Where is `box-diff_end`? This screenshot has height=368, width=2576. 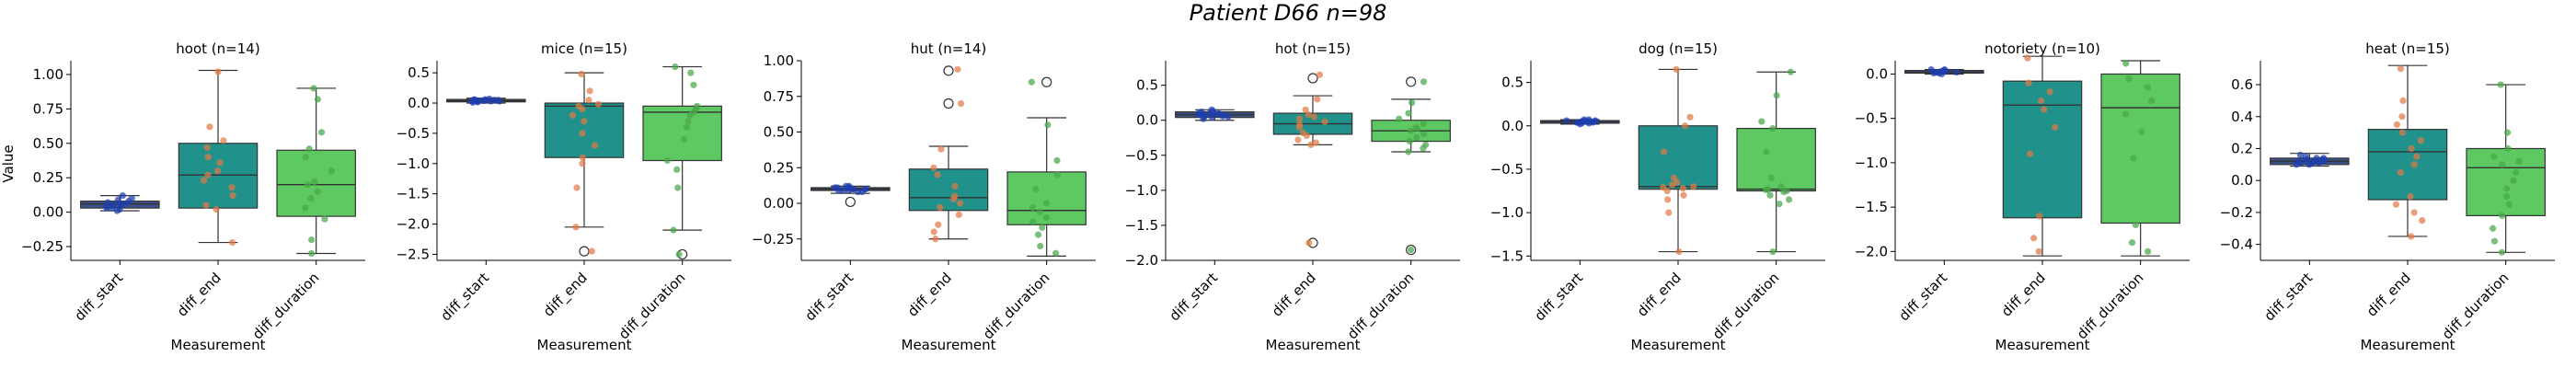 box-diff_end is located at coordinates (949, 152).